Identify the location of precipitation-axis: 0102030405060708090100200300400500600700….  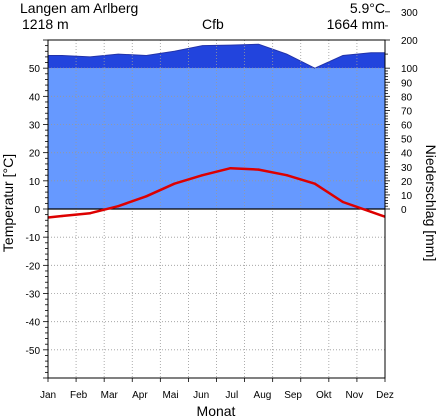
(401, 112).